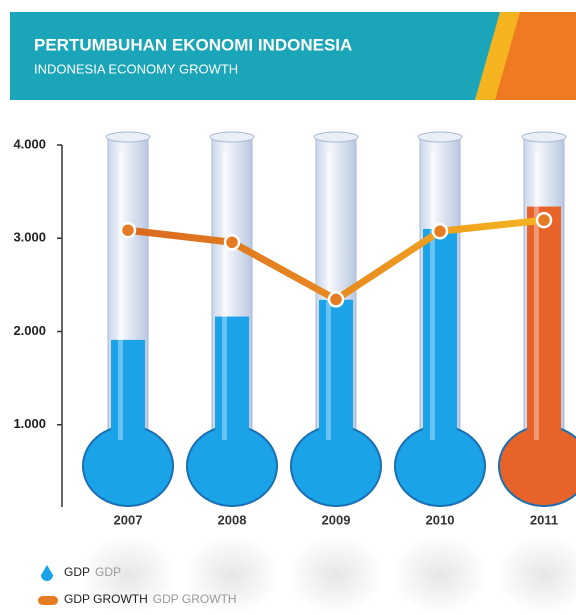 Image resolution: width=576 pixels, height=615 pixels. What do you see at coordinates (29, 237) in the screenshot?
I see `y-tick-label: 3.000` at bounding box center [29, 237].